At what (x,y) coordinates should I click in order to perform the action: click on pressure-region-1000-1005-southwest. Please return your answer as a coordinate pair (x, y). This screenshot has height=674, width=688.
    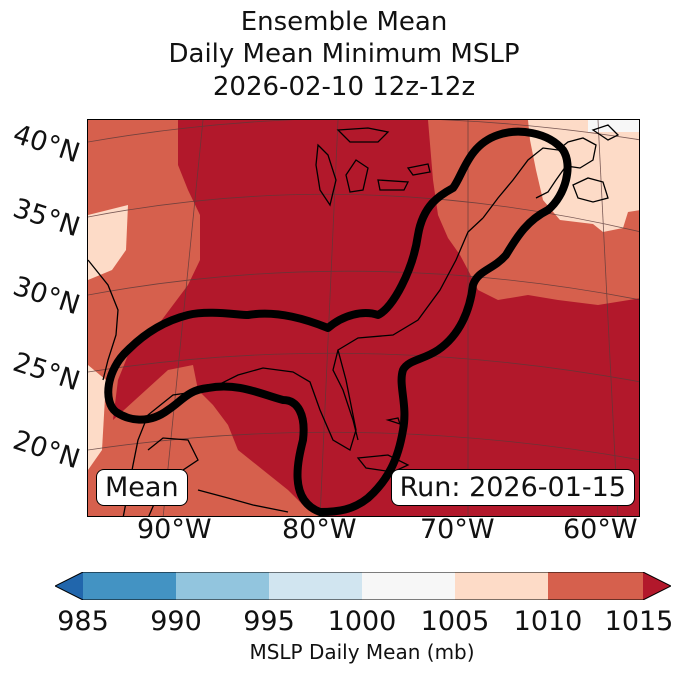
    Looking at the image, I should click on (97, 417).